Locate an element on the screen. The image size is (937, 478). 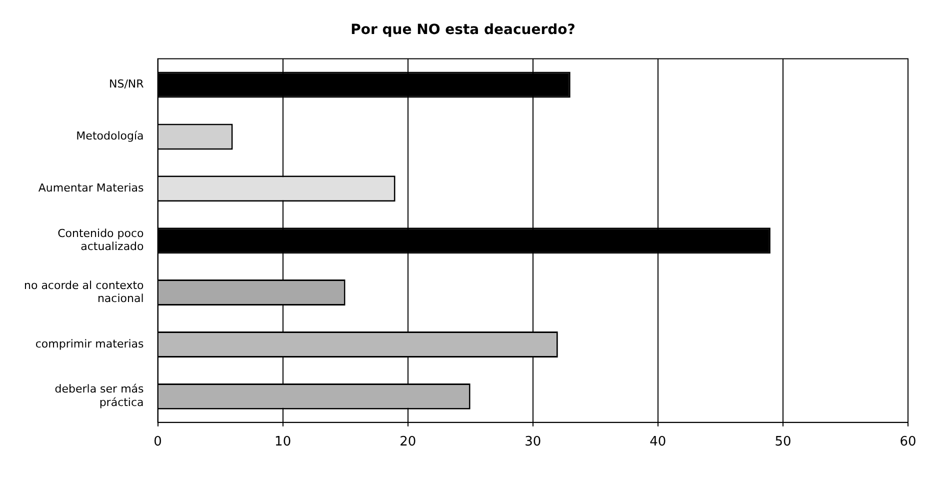
y-tick-label: Aumentar Materias is located at coordinates (91, 188).